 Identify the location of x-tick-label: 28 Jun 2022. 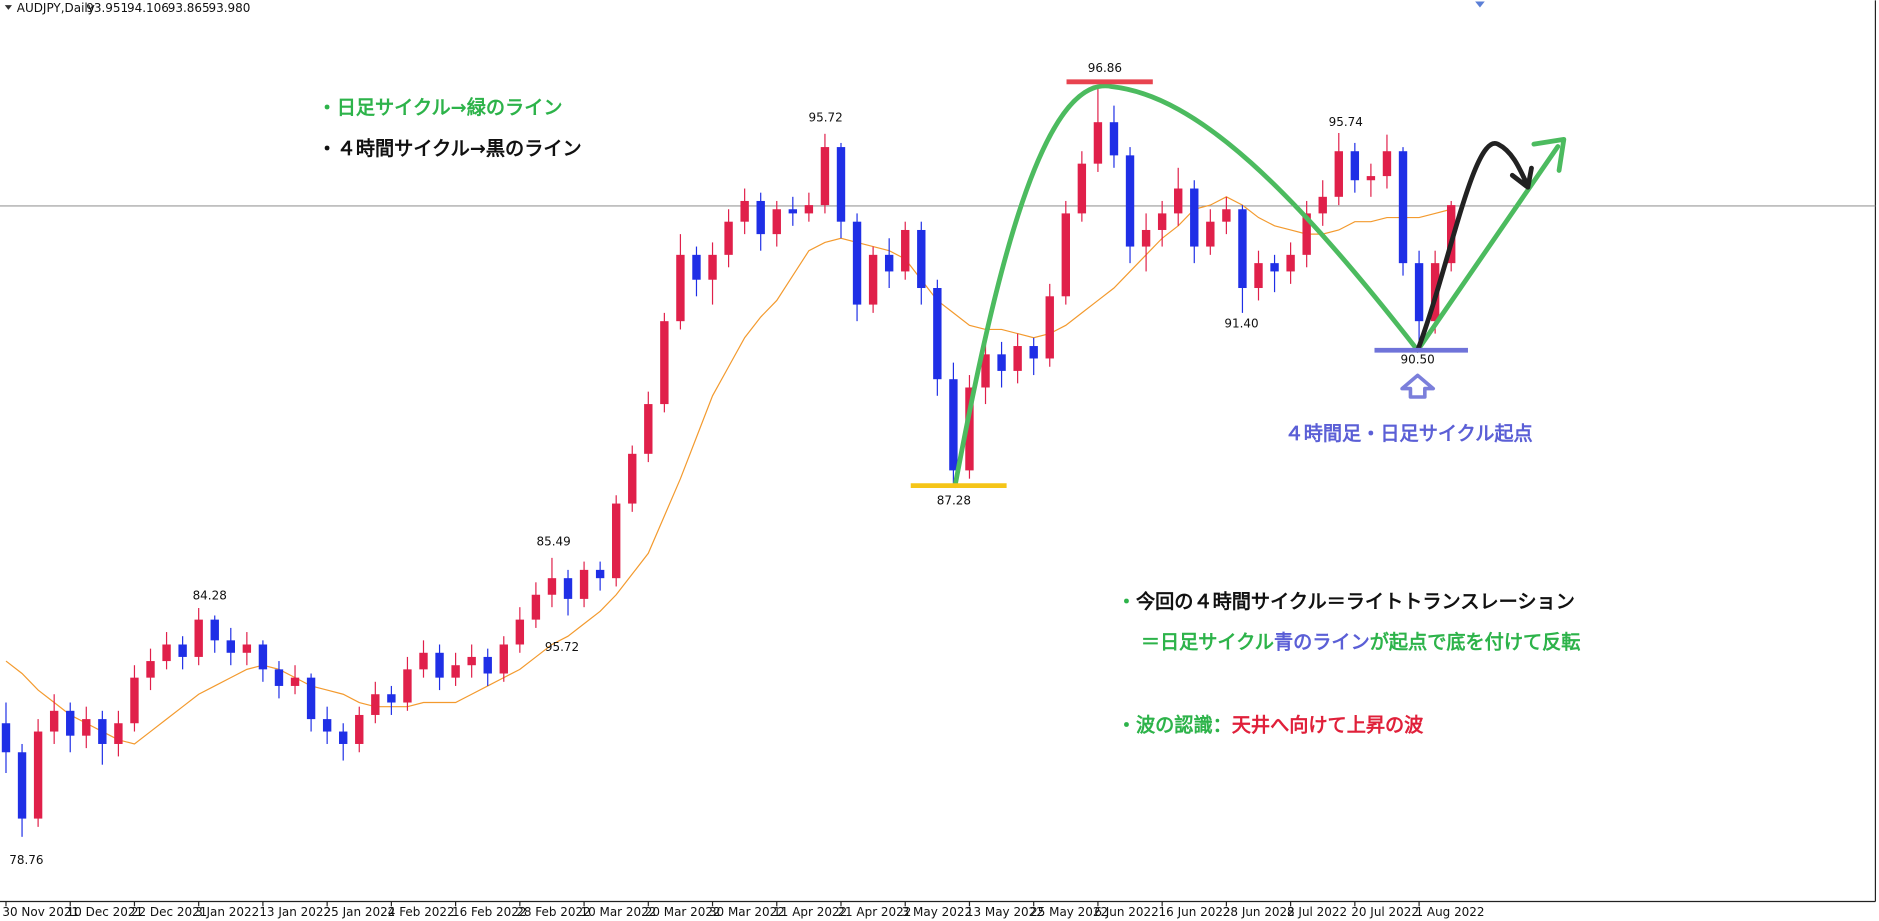
(1259, 912).